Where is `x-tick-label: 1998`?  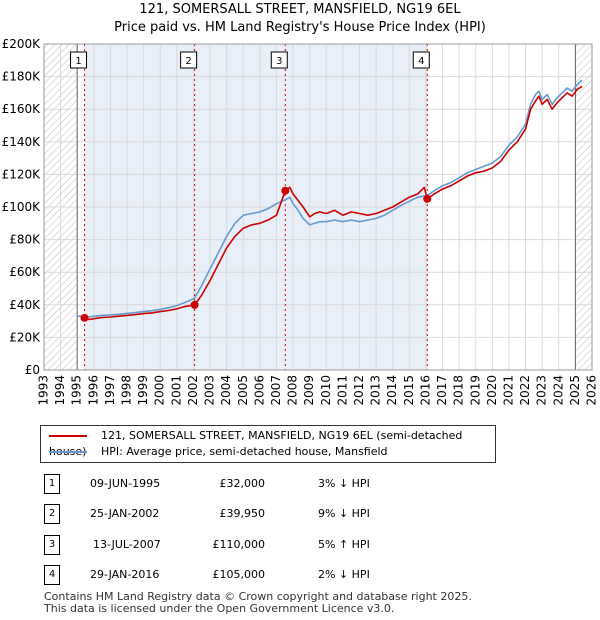
x-tick-label: 1998 is located at coordinates (127, 390).